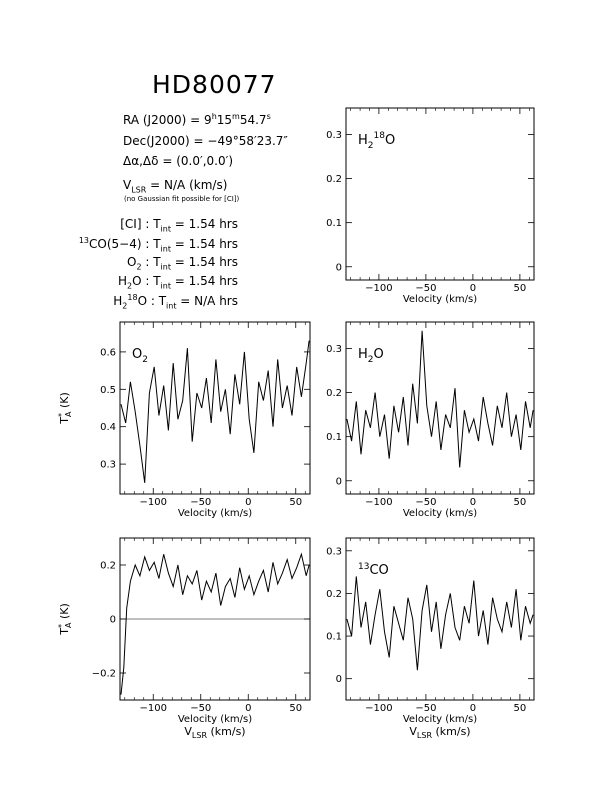 The image size is (612, 792). What do you see at coordinates (155, 185) in the screenshot?
I see `vlsr-eq: =` at bounding box center [155, 185].